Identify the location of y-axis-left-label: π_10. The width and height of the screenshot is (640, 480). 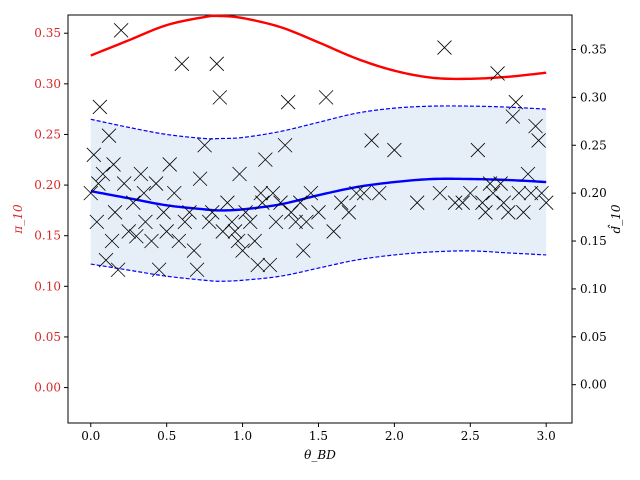
(18, 219).